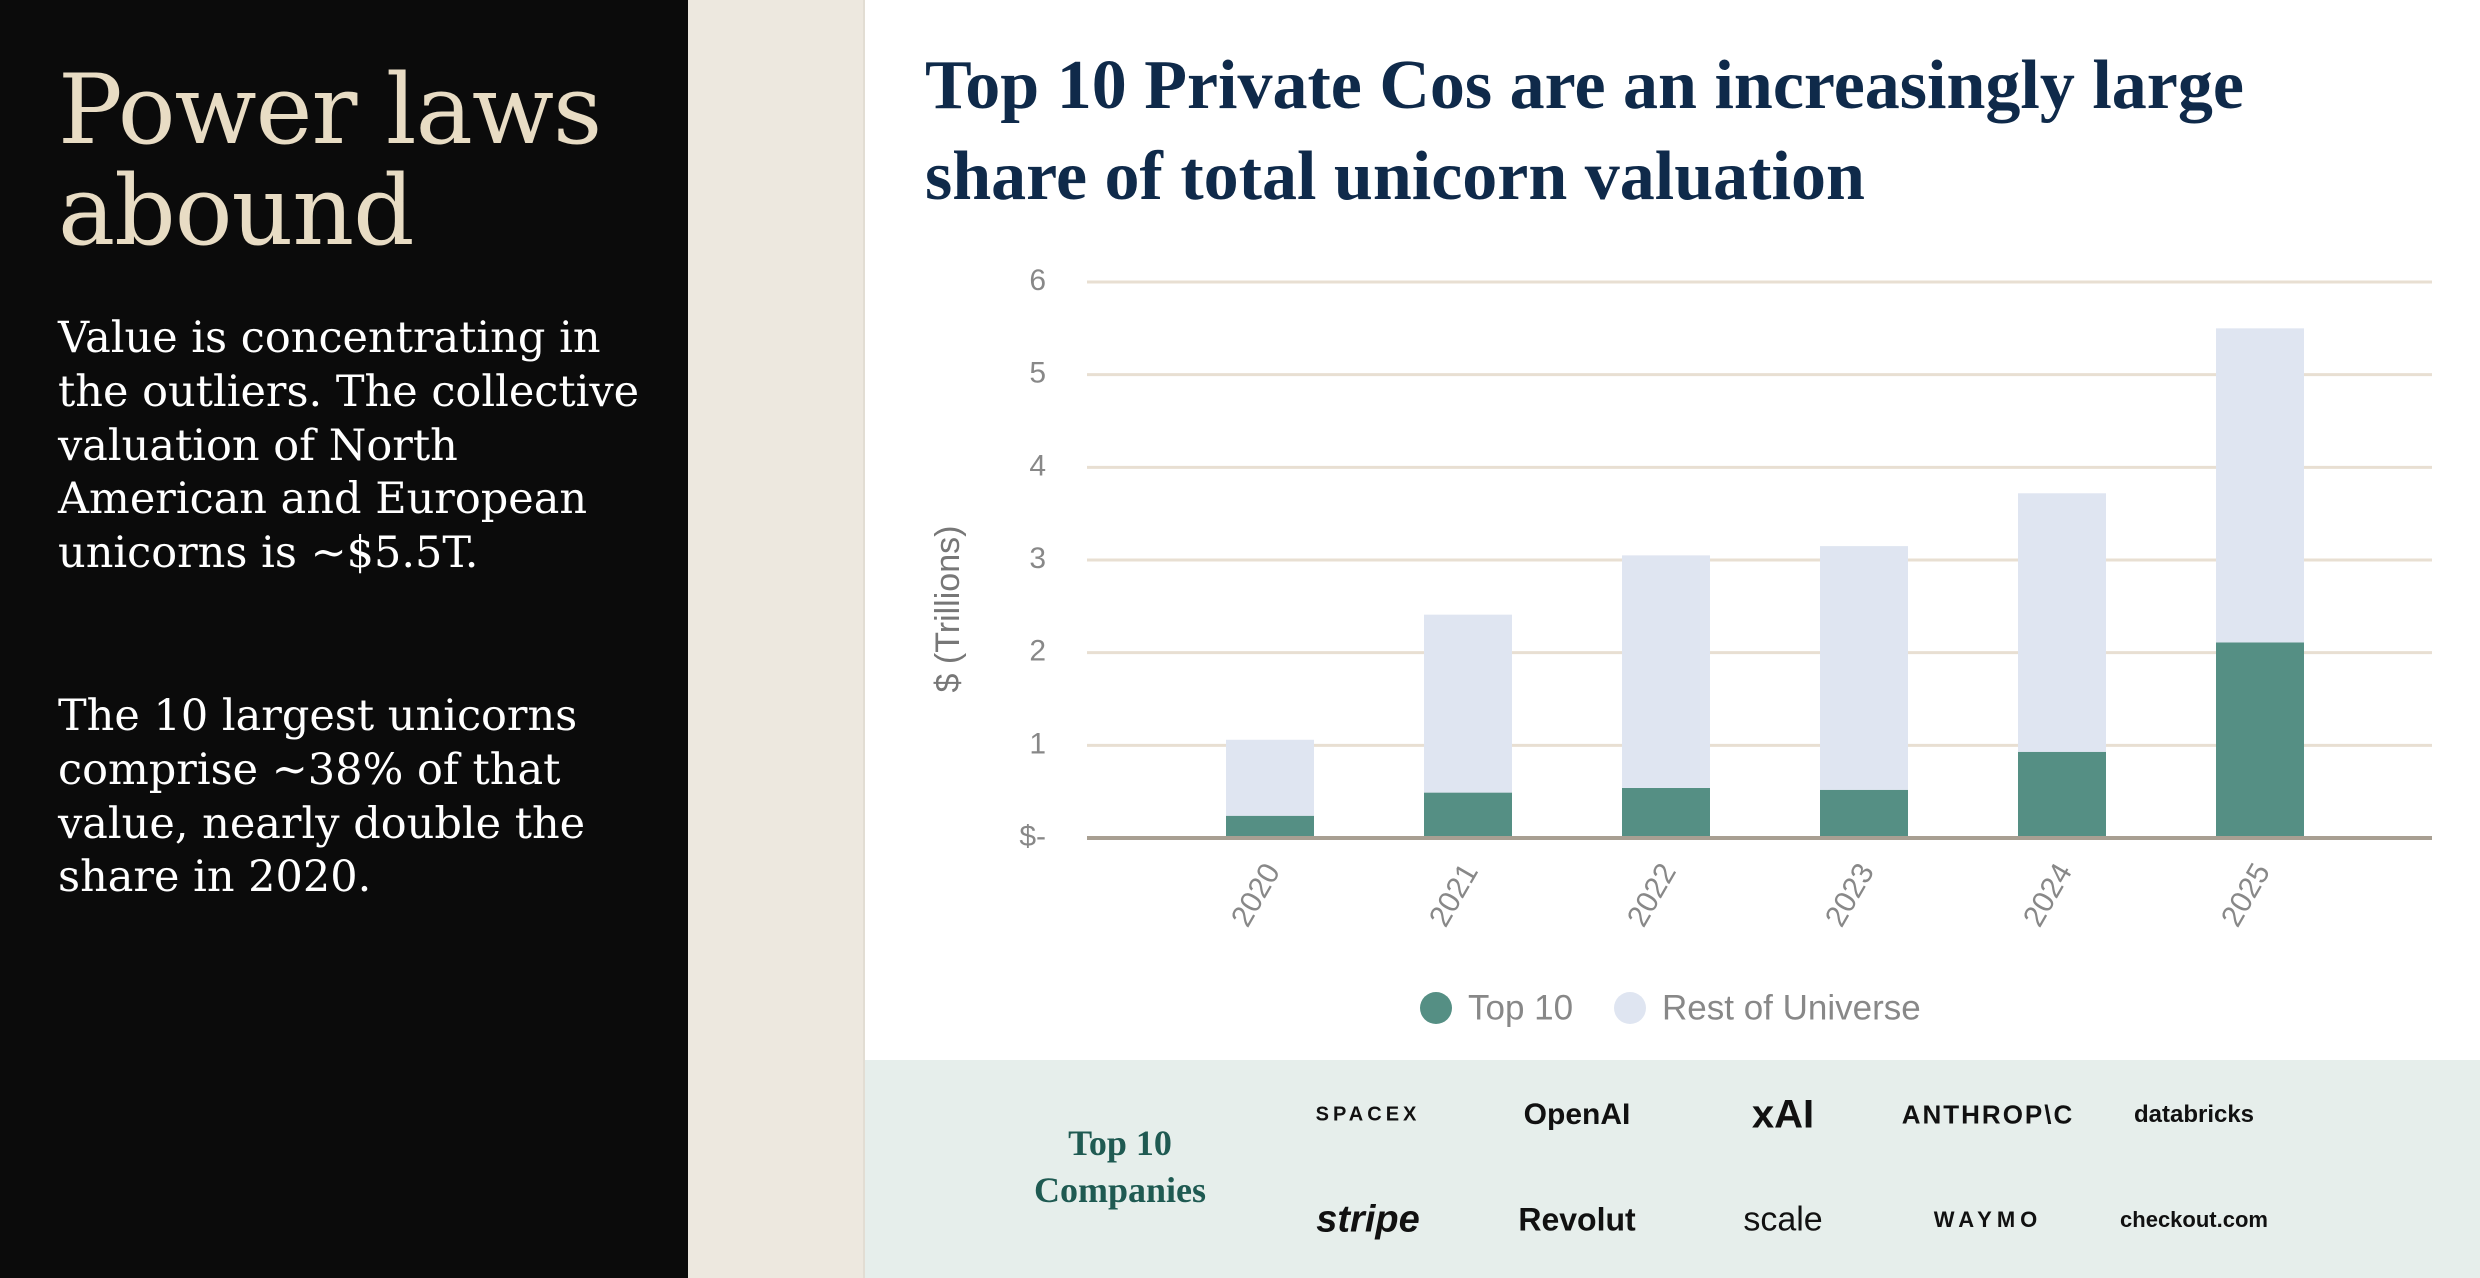 This screenshot has width=2480, height=1278. I want to click on y-tick-label: 6, so click(1037, 280).